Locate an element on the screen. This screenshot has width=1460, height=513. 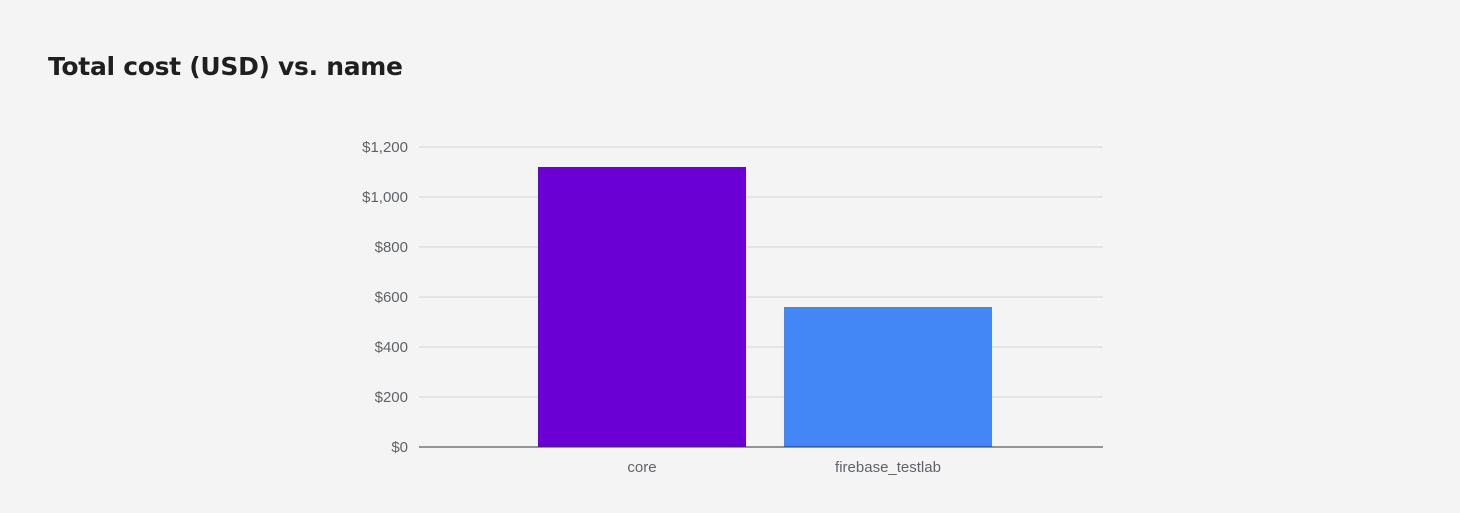
chart-title: Total cost (USD) vs. name is located at coordinates (225, 66).